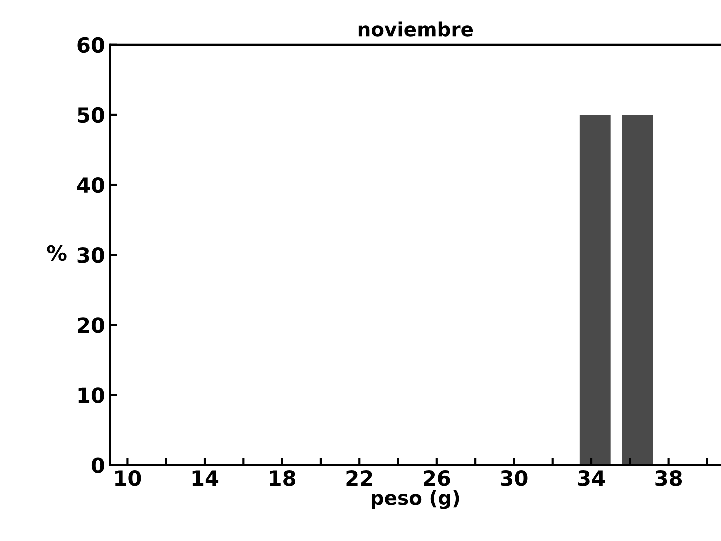  Describe the element at coordinates (91, 115) in the screenshot. I see `y-tick-label: 50` at that location.